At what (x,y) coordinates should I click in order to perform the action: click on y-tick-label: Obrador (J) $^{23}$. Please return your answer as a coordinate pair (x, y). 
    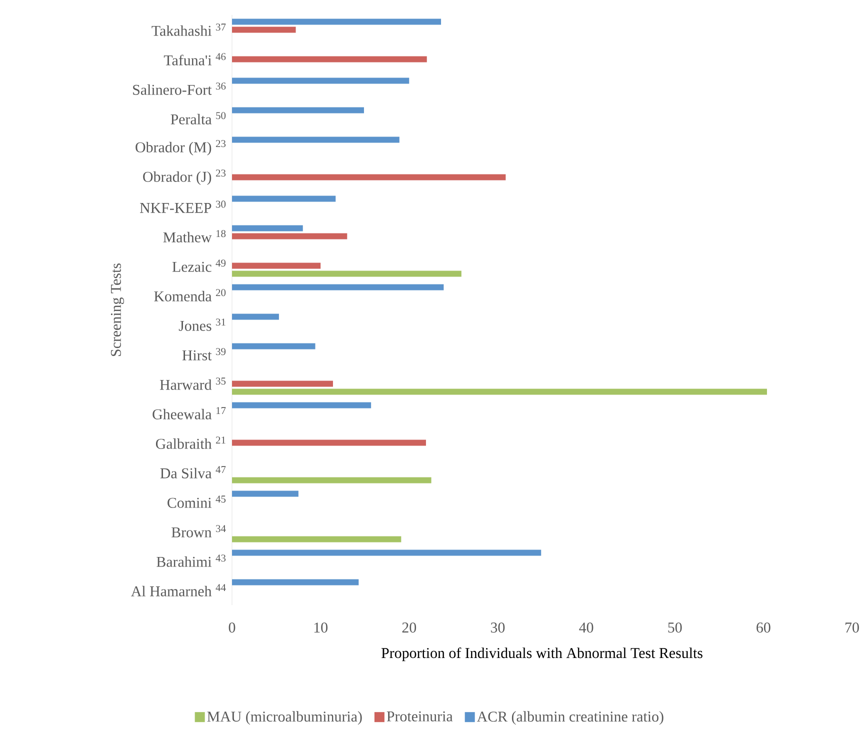
    Looking at the image, I should click on (184, 177).